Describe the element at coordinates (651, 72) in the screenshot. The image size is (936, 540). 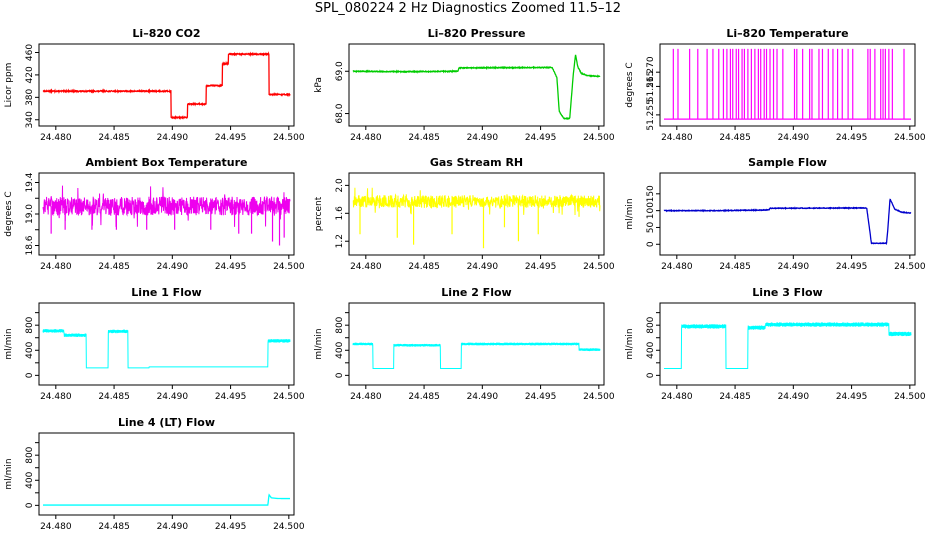
I see `y-tick-label: 51.270` at that location.